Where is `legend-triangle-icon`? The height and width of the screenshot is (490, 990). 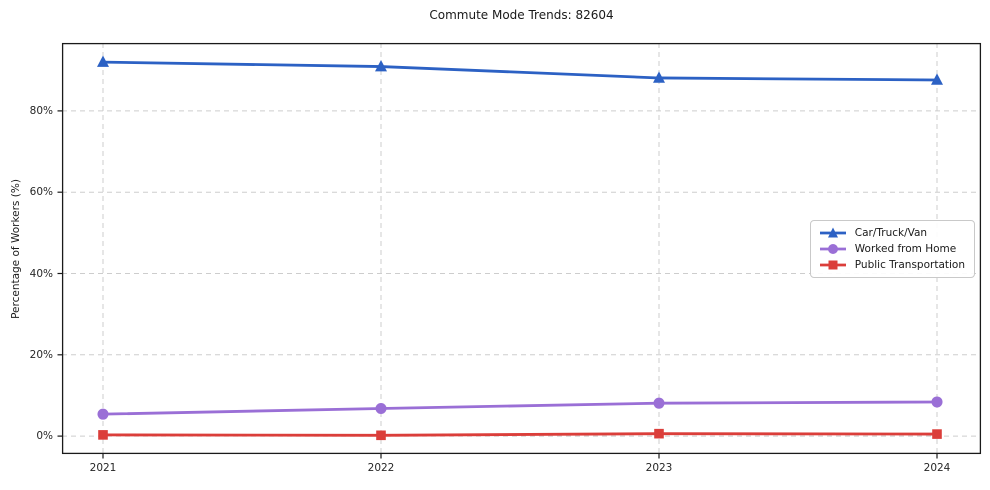
legend-triangle-icon is located at coordinates (832, 232).